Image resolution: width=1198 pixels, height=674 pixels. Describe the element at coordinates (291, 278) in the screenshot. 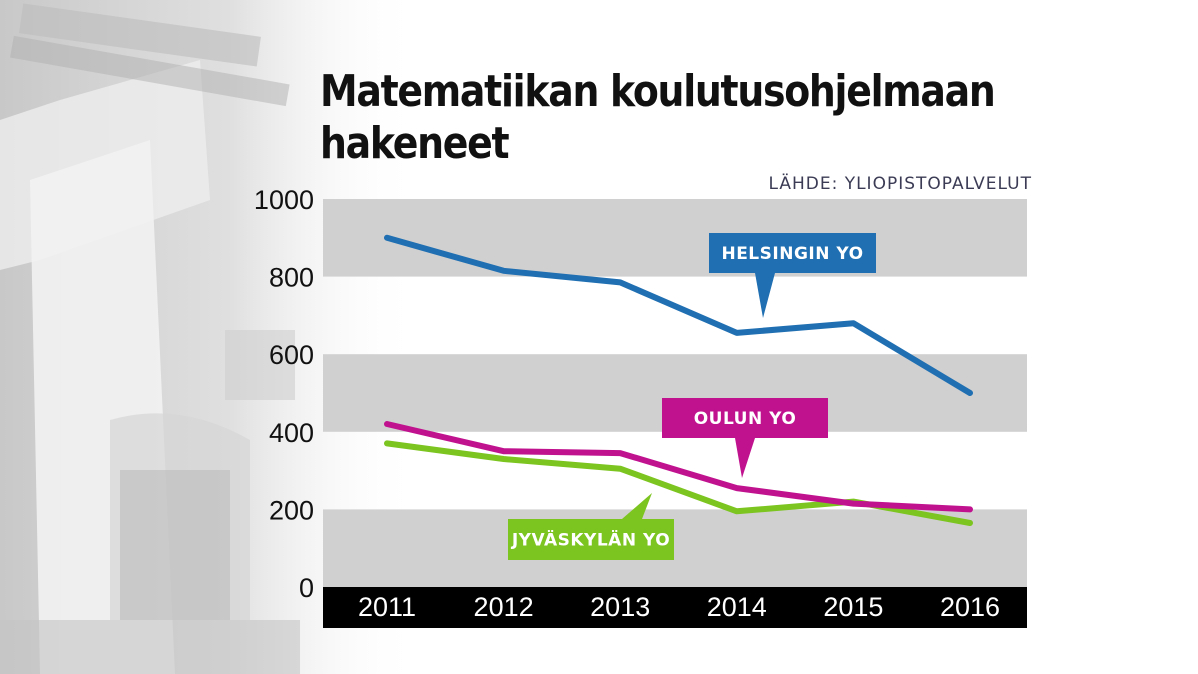

I see `y-tick-label-800: 800` at that location.